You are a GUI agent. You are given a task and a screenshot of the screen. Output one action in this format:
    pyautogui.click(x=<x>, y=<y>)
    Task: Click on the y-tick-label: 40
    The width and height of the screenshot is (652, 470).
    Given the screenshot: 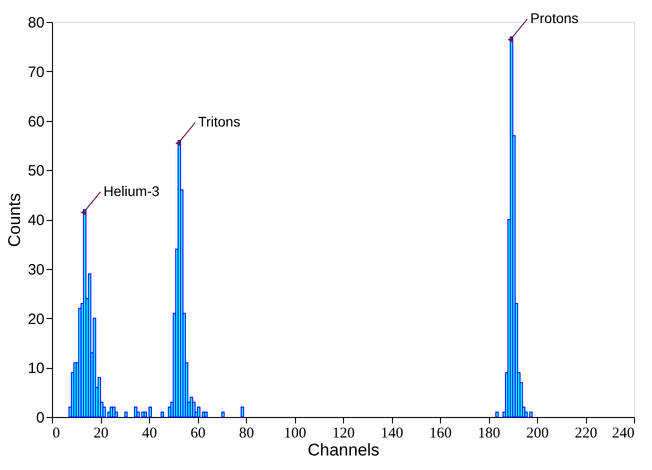 What is the action you would take?
    pyautogui.click(x=36, y=220)
    